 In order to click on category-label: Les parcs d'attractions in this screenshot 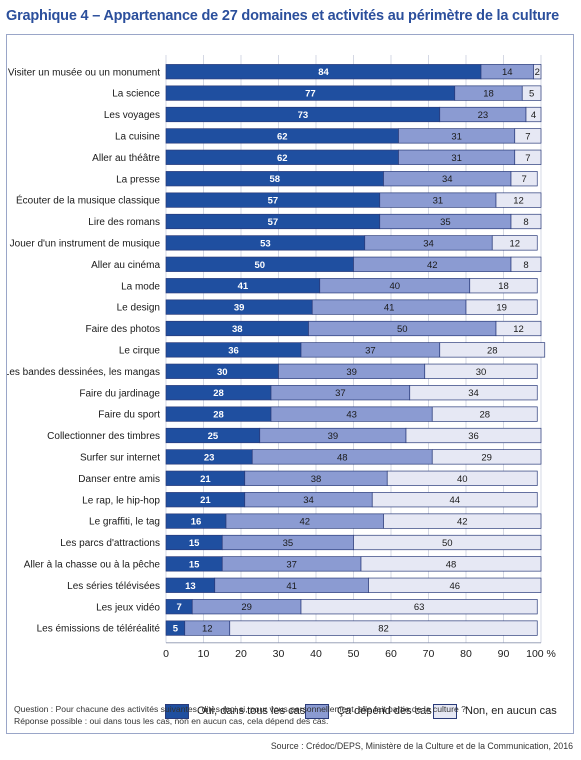, I will do `click(110, 543)`.